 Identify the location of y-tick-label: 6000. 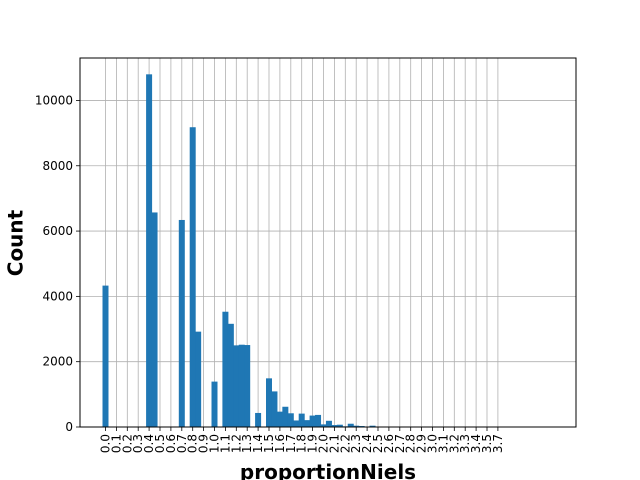
(57, 231).